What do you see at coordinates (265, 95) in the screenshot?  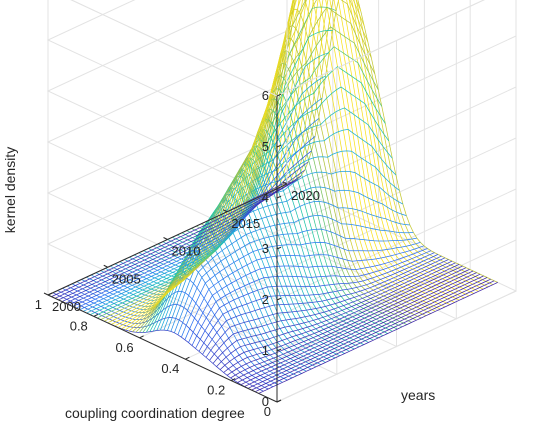 I see `z-tick-label: 6` at bounding box center [265, 95].